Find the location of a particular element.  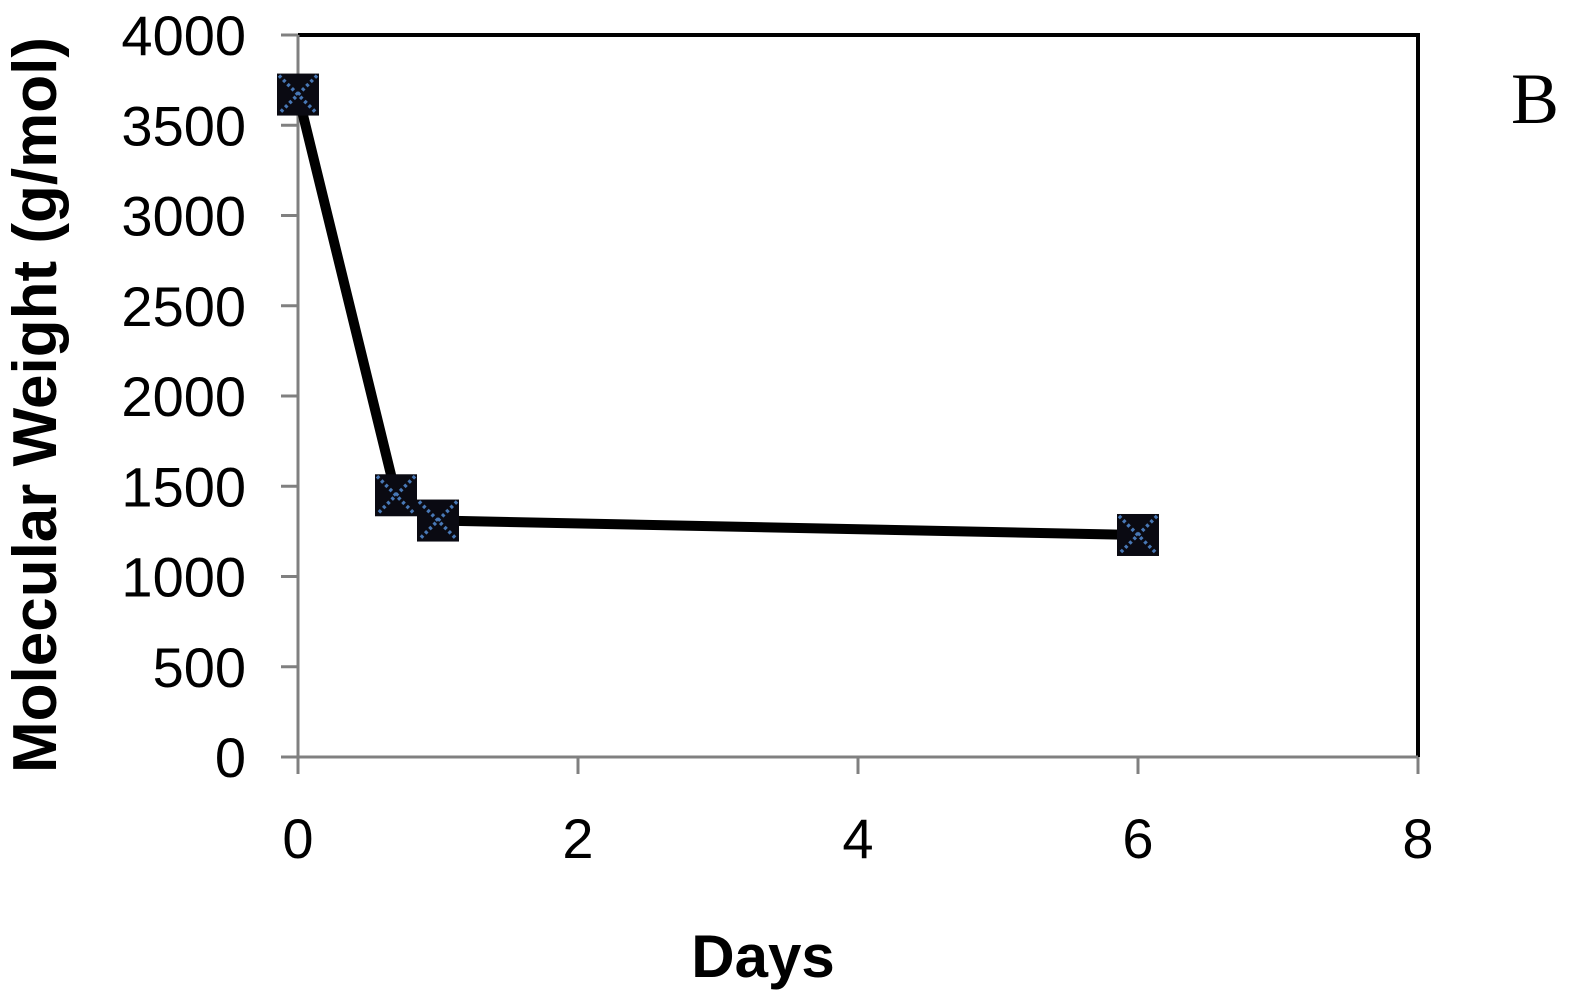

panel-label: B is located at coordinates (1535, 99).